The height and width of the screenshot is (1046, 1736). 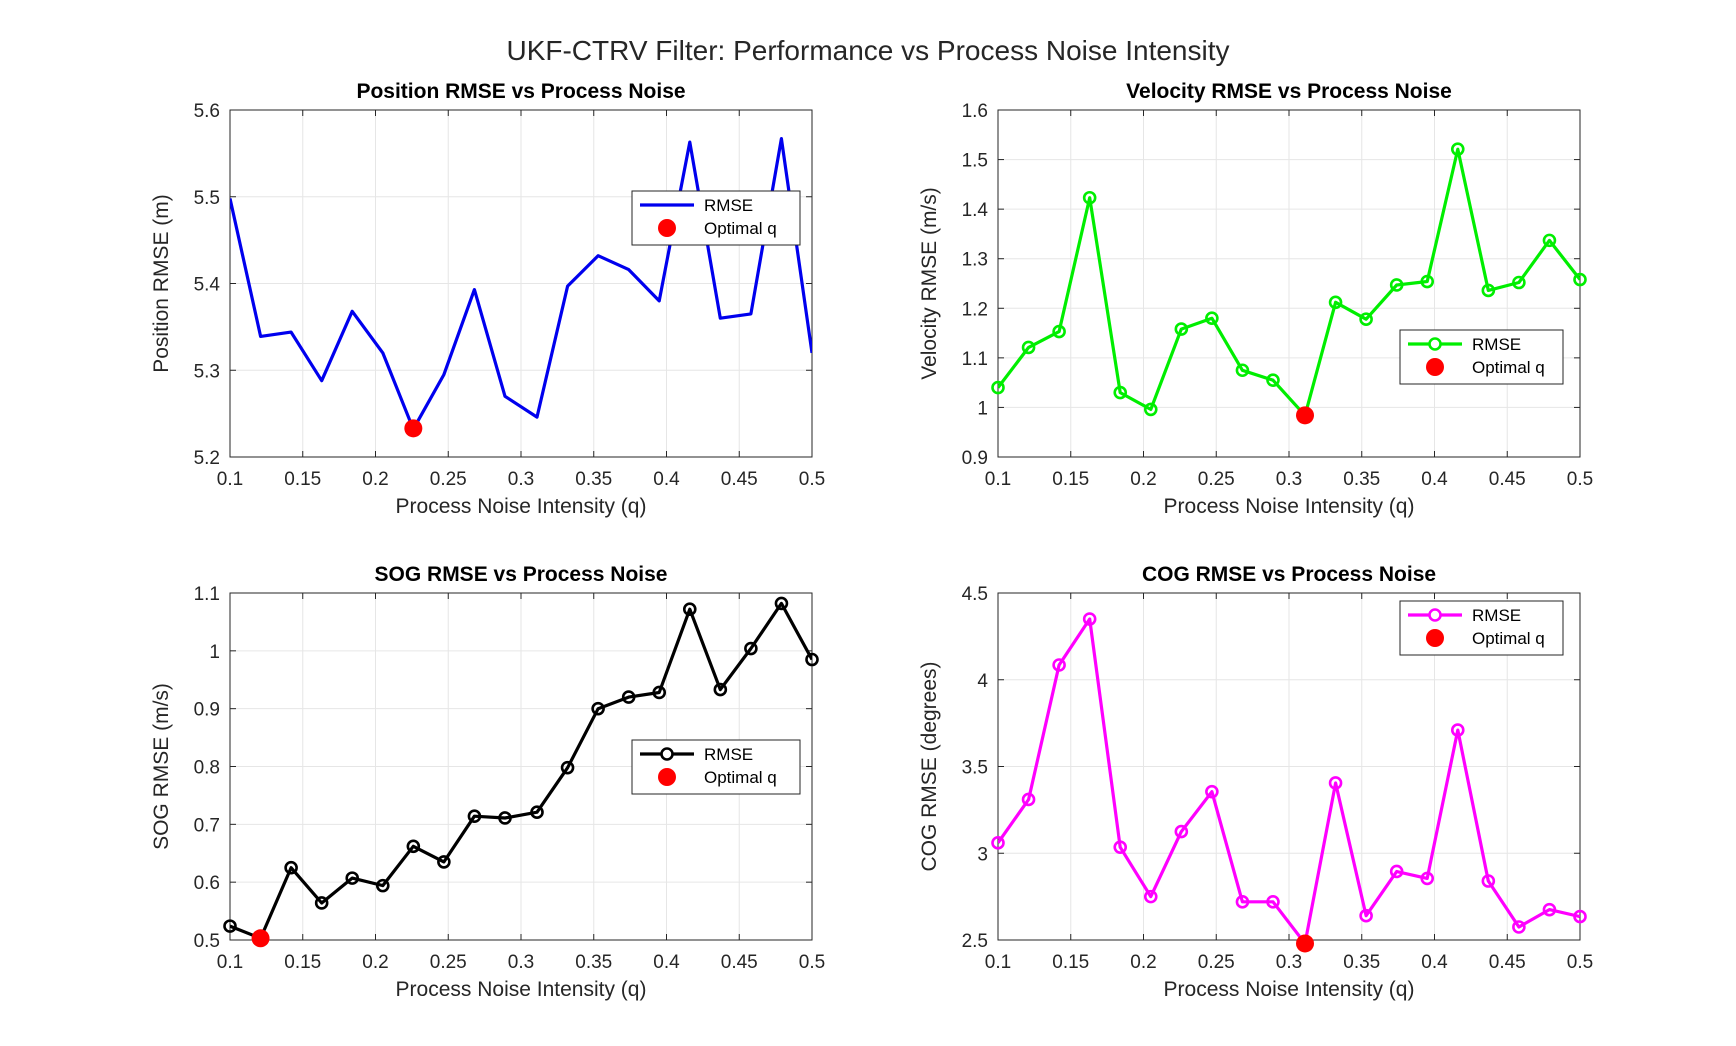 What do you see at coordinates (929, 283) in the screenshot?
I see `y-axis-label: Velocity RMSE (m/s)` at bounding box center [929, 283].